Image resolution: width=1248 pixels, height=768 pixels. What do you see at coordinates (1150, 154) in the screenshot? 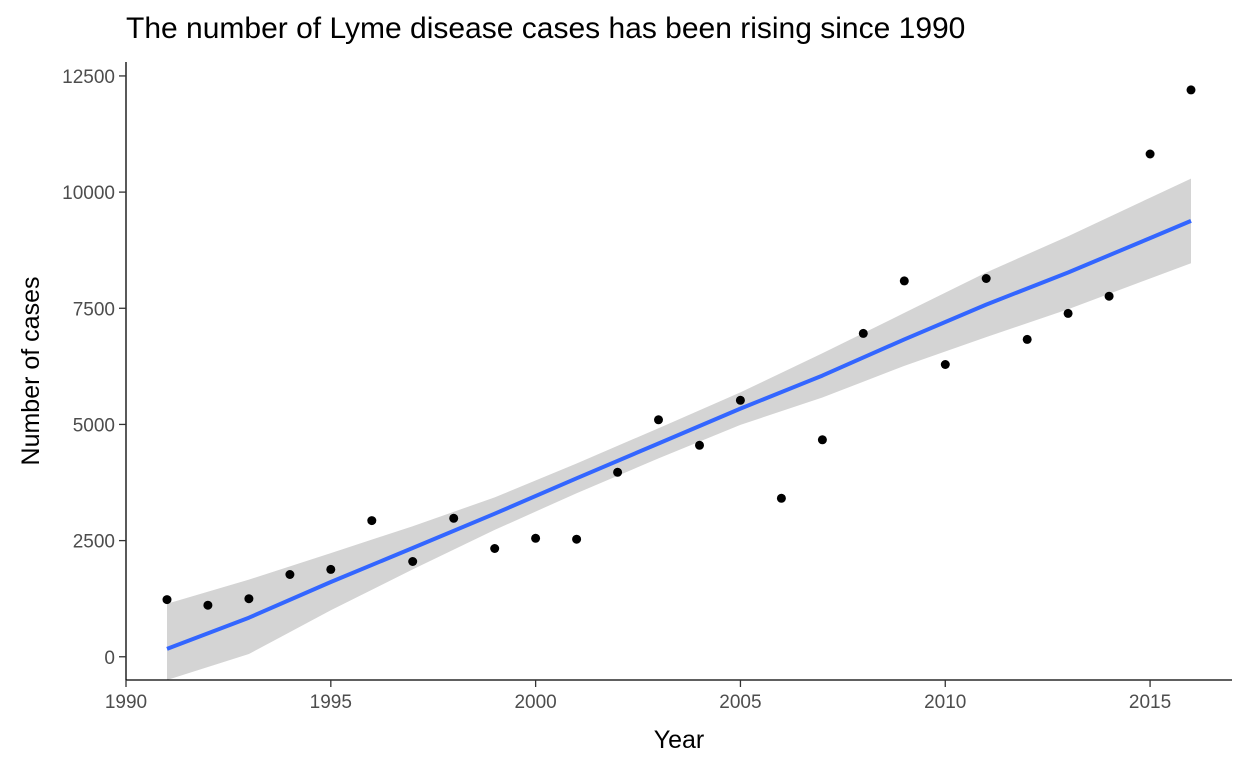
I see `data-point-2015` at bounding box center [1150, 154].